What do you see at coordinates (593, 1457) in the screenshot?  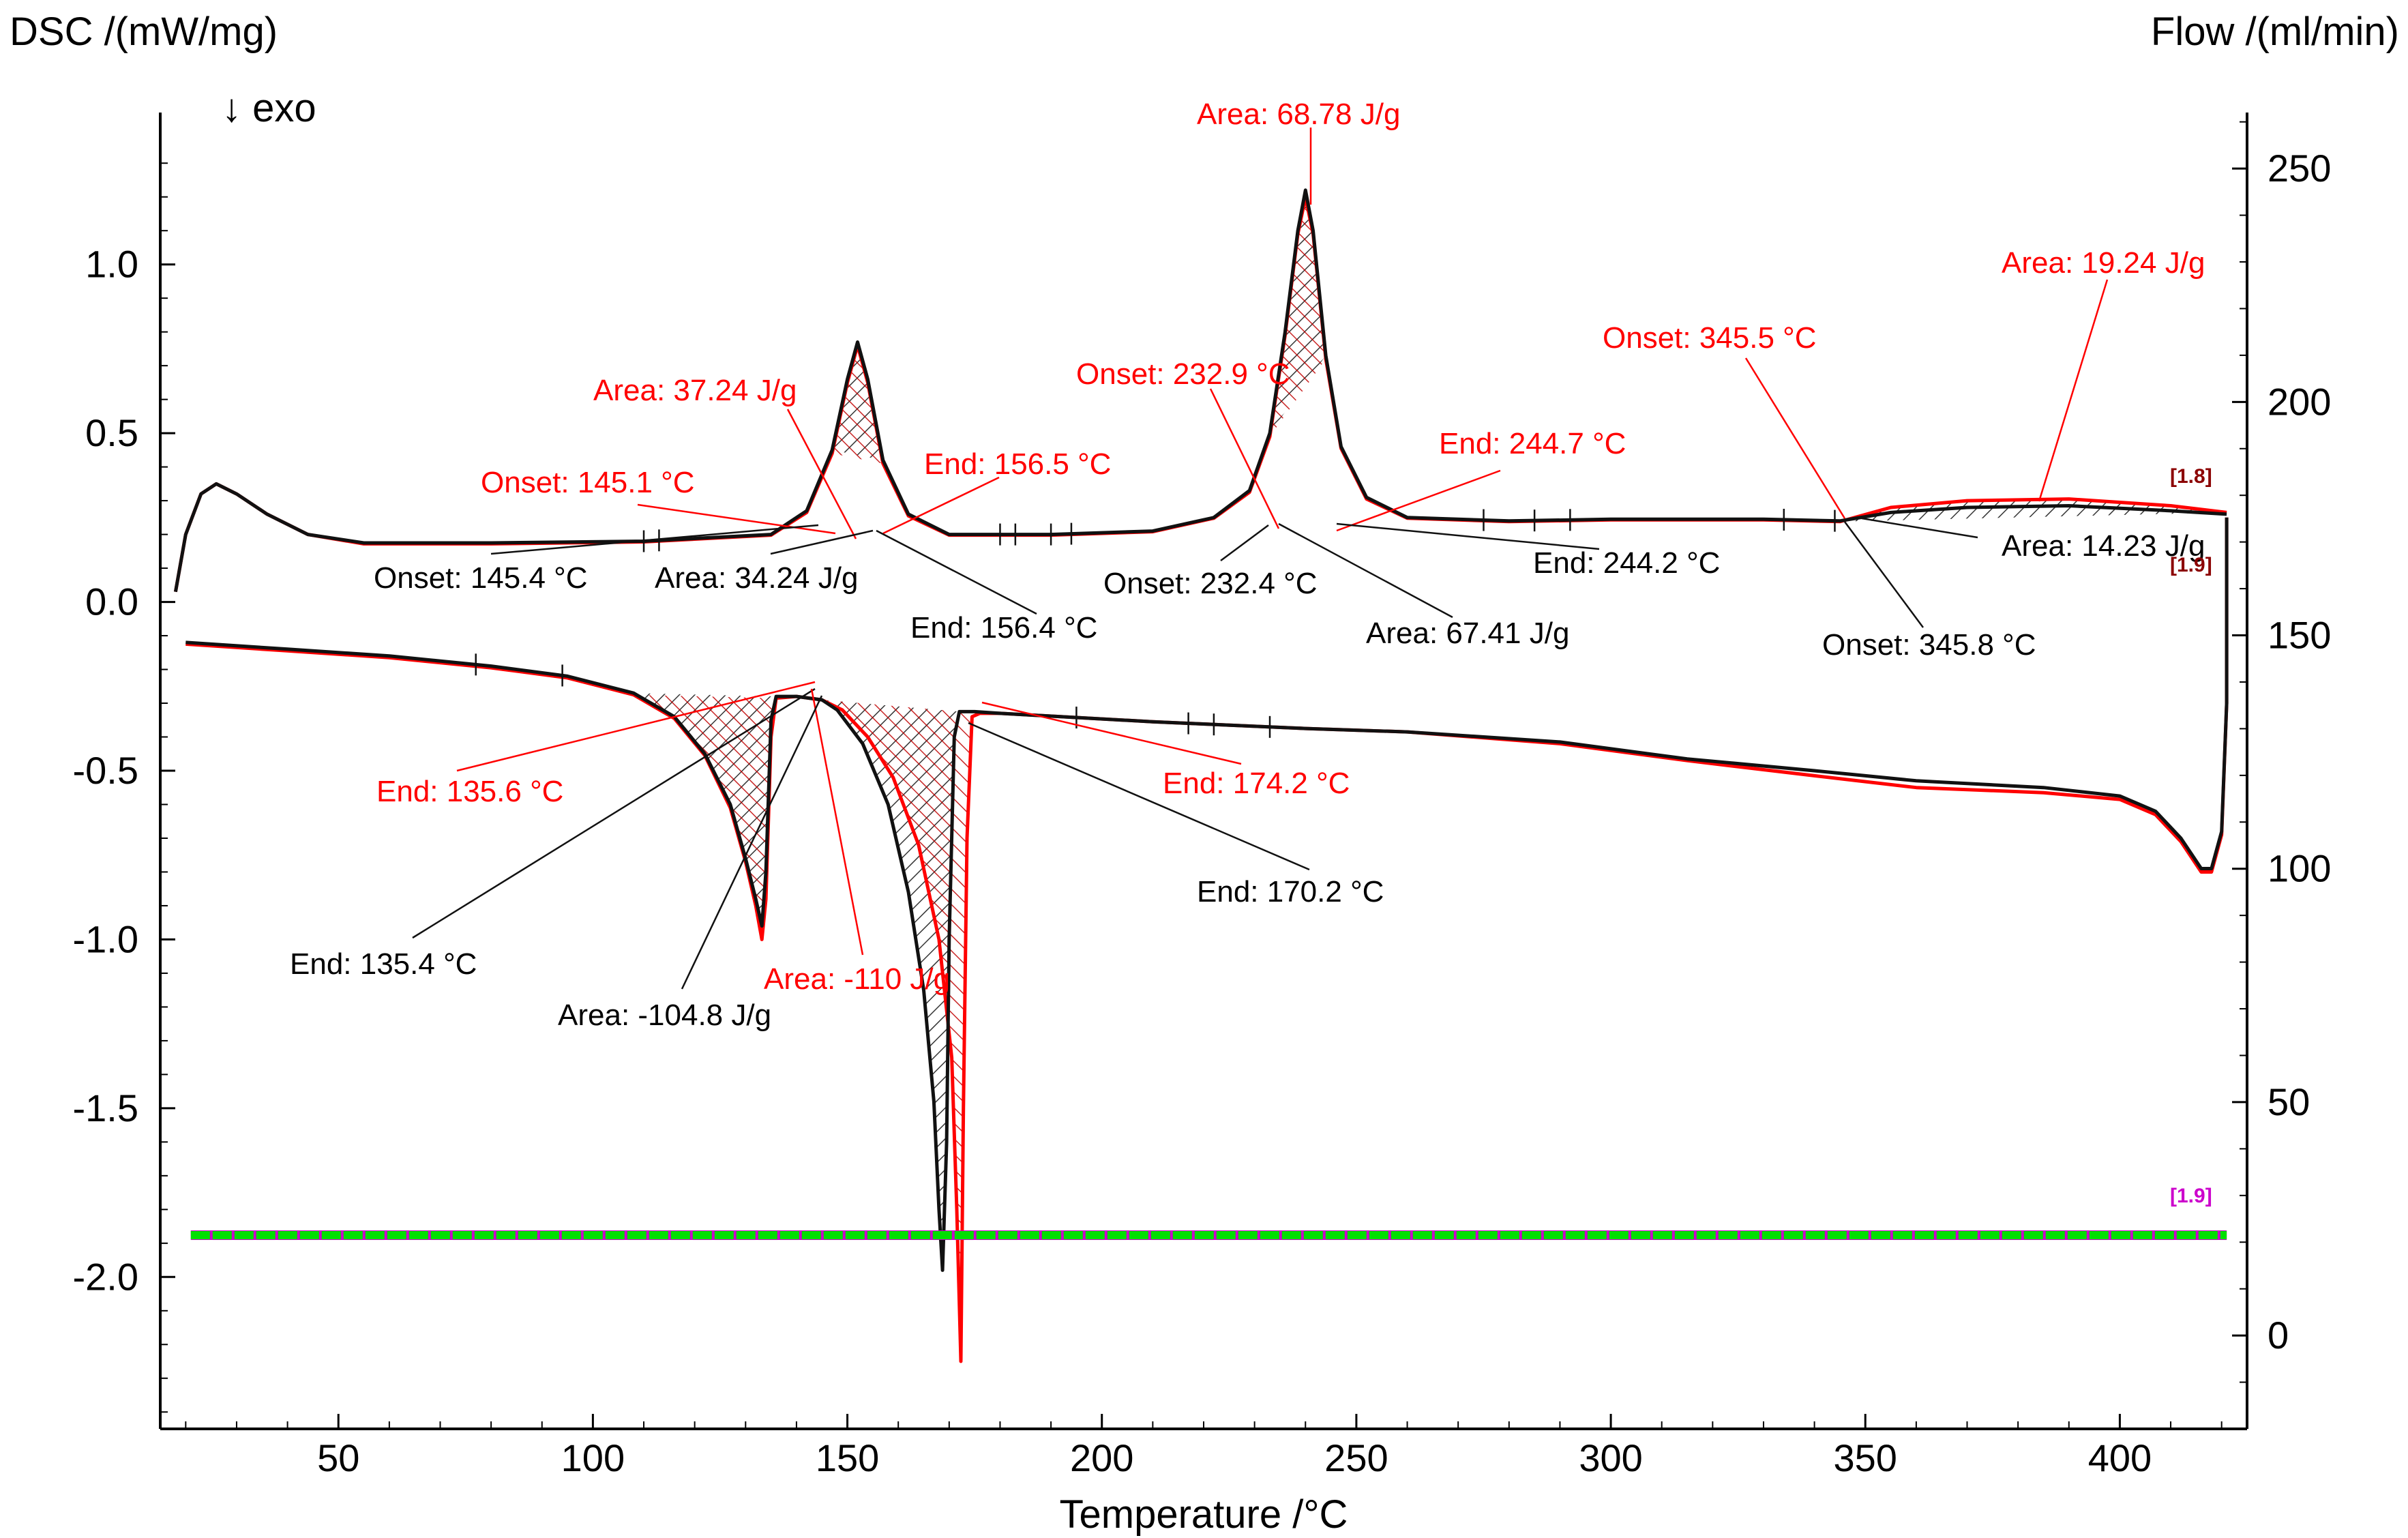 I see `x-tick-label: 100` at bounding box center [593, 1457].